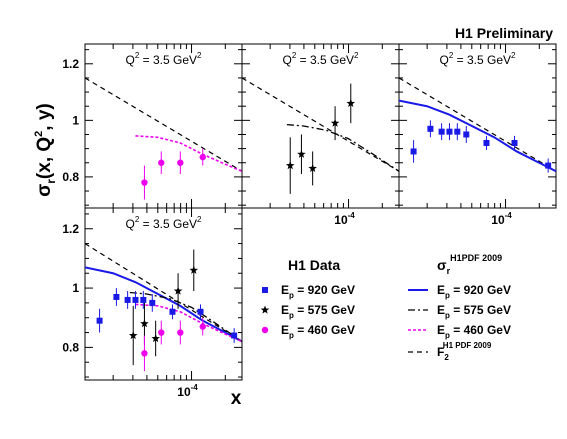 This screenshot has height=439, width=567. Describe the element at coordinates (474, 331) in the screenshot. I see `legend-label-curve-ep460: Ep = 460 GeV` at that location.